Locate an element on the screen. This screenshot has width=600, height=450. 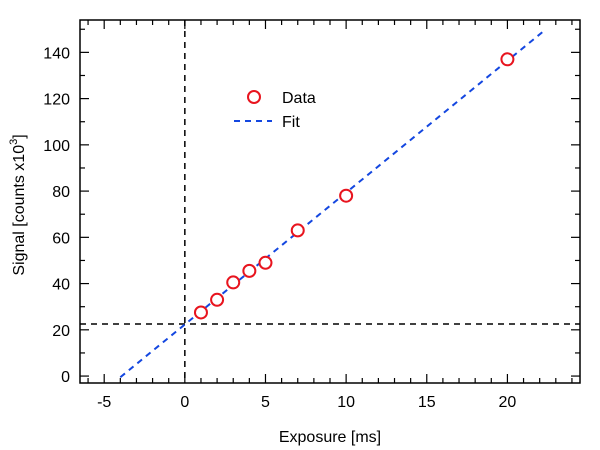
x-tick-label: 0 is located at coordinates (184, 402).